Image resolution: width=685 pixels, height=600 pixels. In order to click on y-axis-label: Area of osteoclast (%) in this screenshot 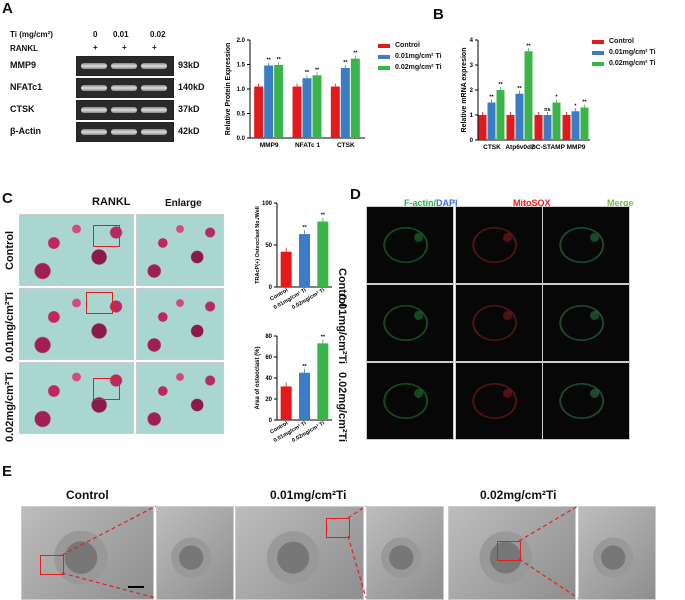, I will do `click(258, 377)`.